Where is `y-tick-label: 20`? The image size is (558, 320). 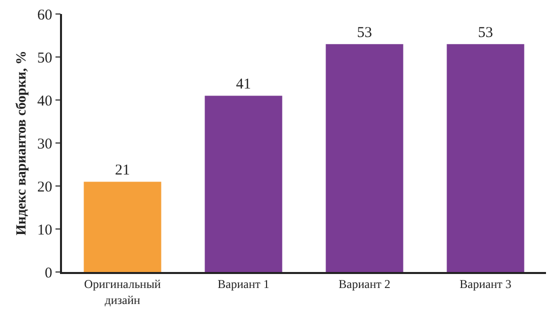 y-tick-label: 20 is located at coordinates (44, 187).